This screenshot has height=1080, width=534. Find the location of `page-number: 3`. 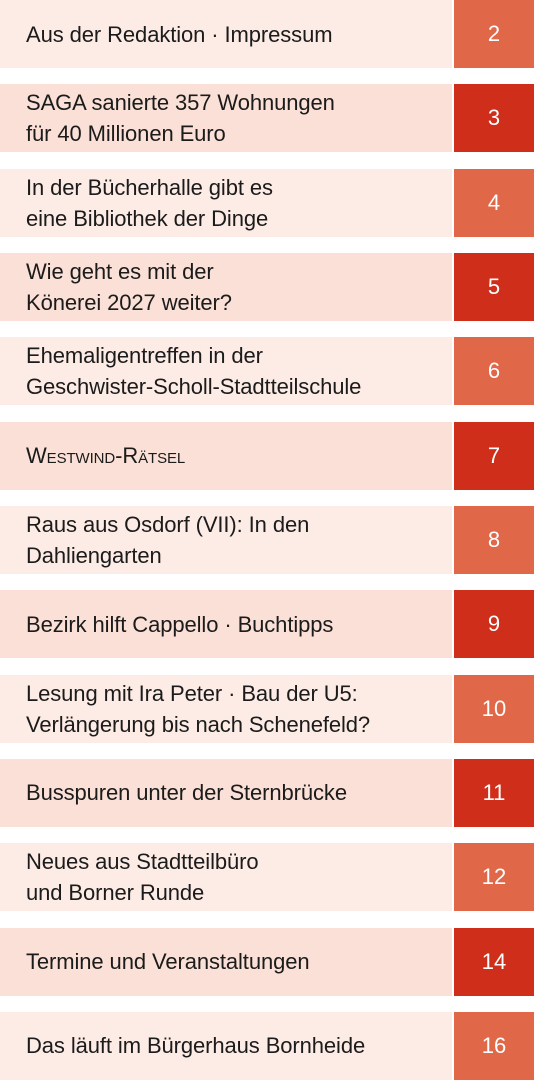

page-number: 3 is located at coordinates (494, 118).